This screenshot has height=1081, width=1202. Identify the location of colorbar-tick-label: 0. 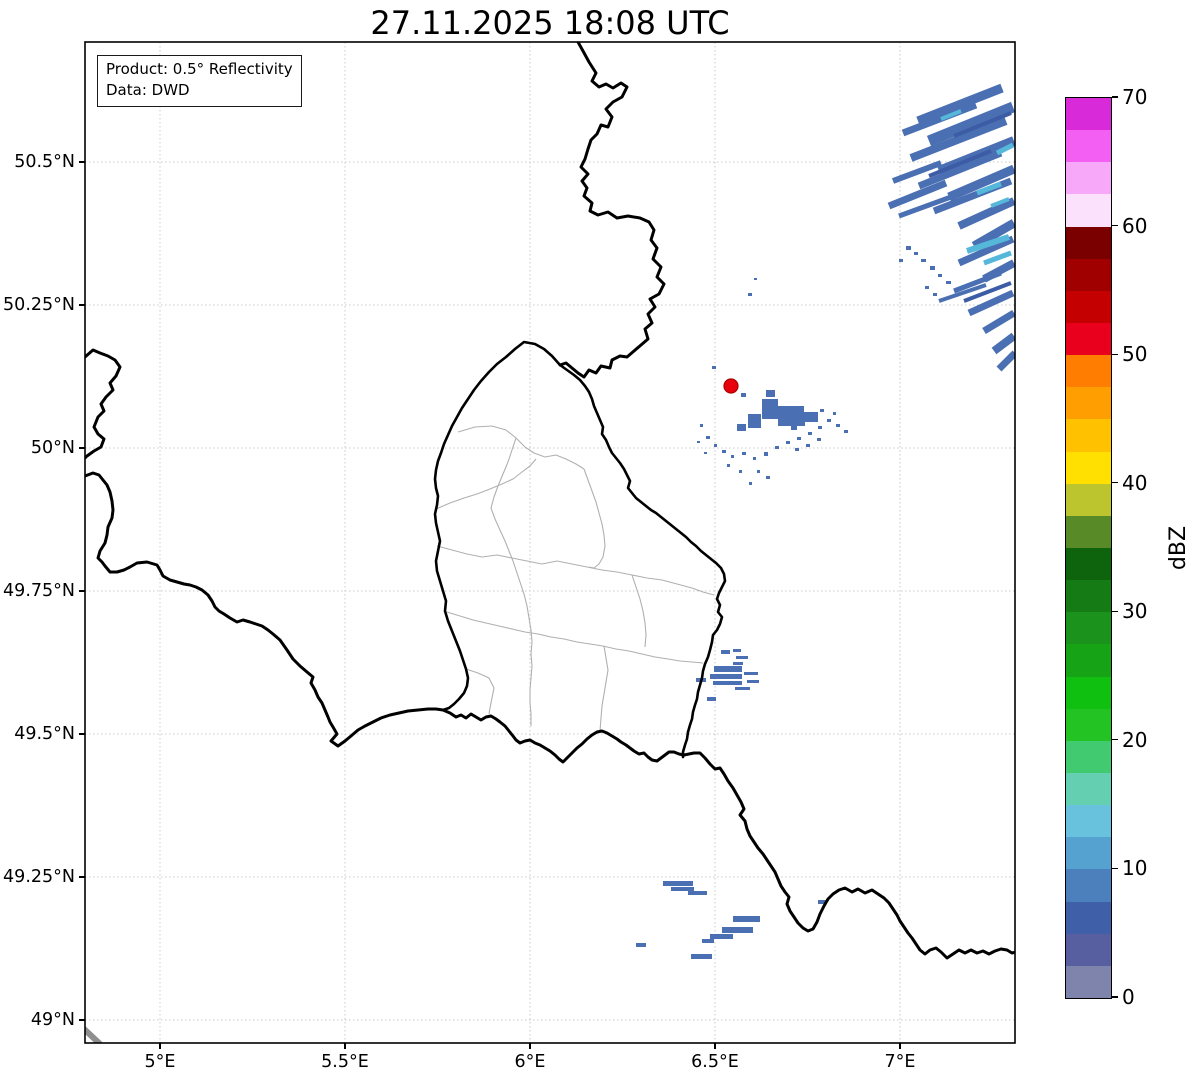
(1128, 997).